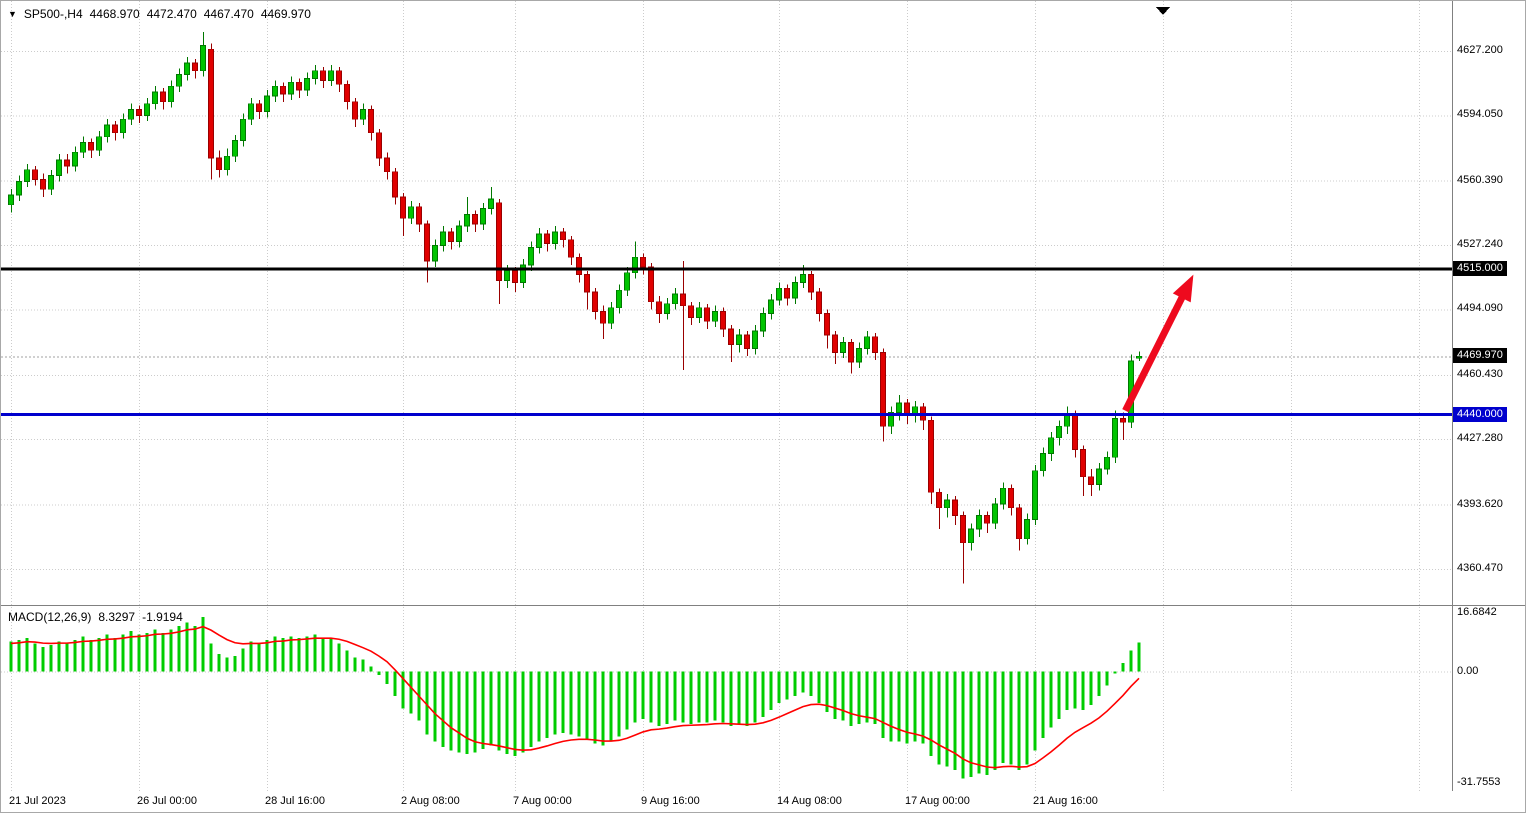 The height and width of the screenshot is (813, 1526). What do you see at coordinates (285, 14) in the screenshot?
I see `ohlc-close: 4469.970` at bounding box center [285, 14].